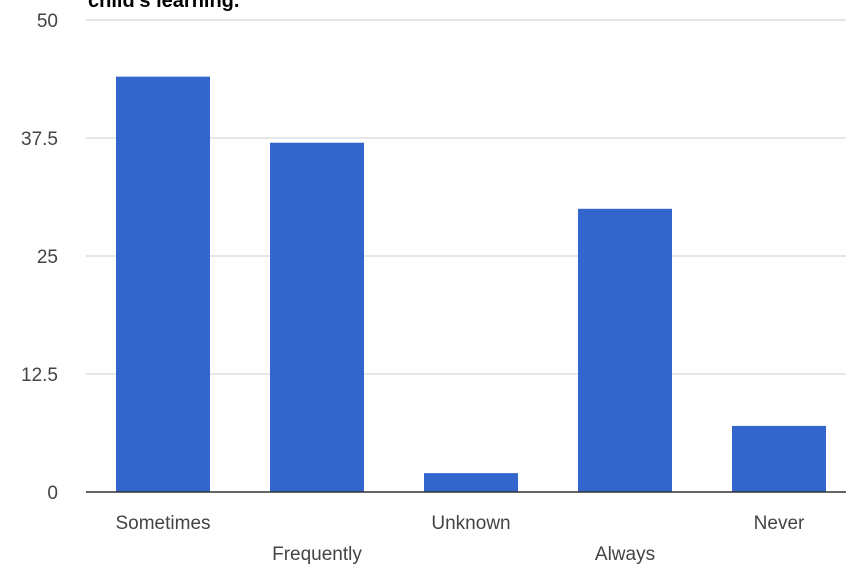  What do you see at coordinates (47, 21) in the screenshot?
I see `y-tick-label: 50` at bounding box center [47, 21].